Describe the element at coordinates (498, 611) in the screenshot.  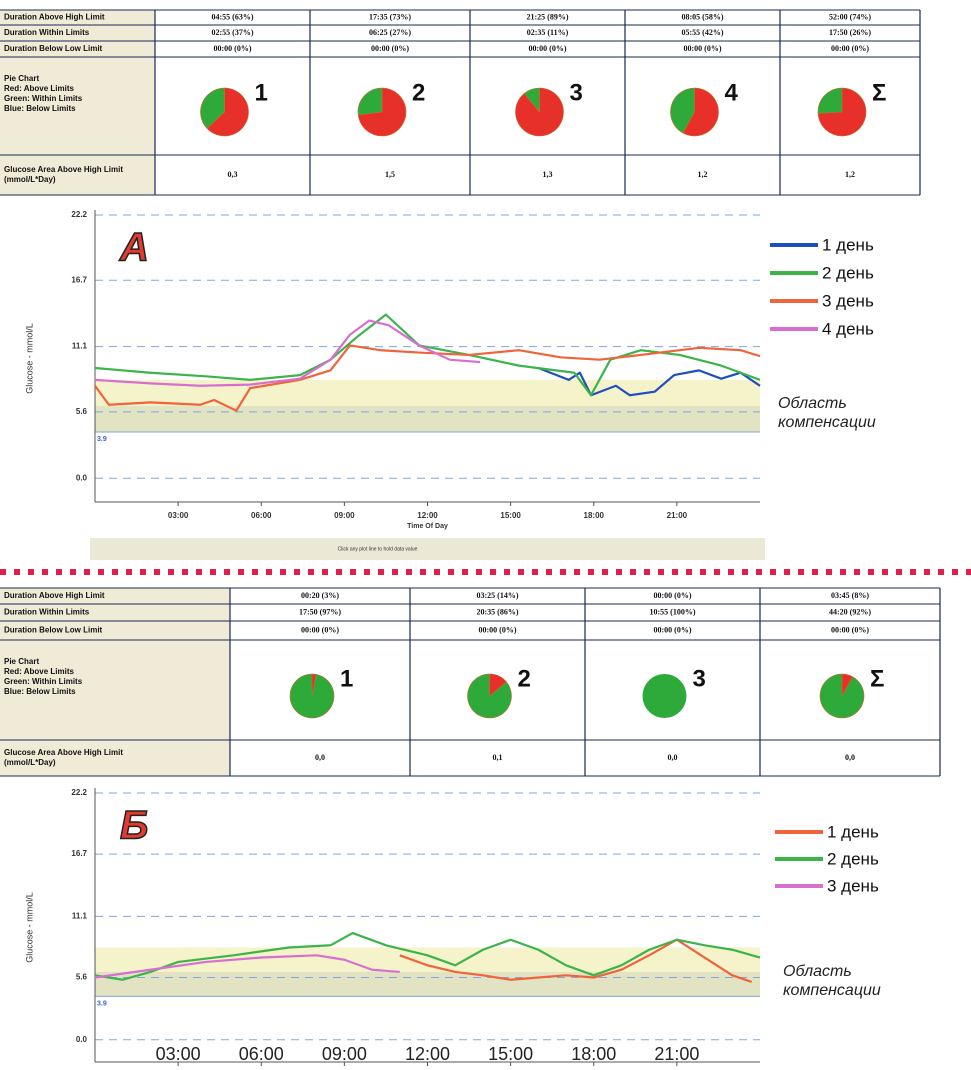
I see `table-cell: 20:35 (86%)` at that location.